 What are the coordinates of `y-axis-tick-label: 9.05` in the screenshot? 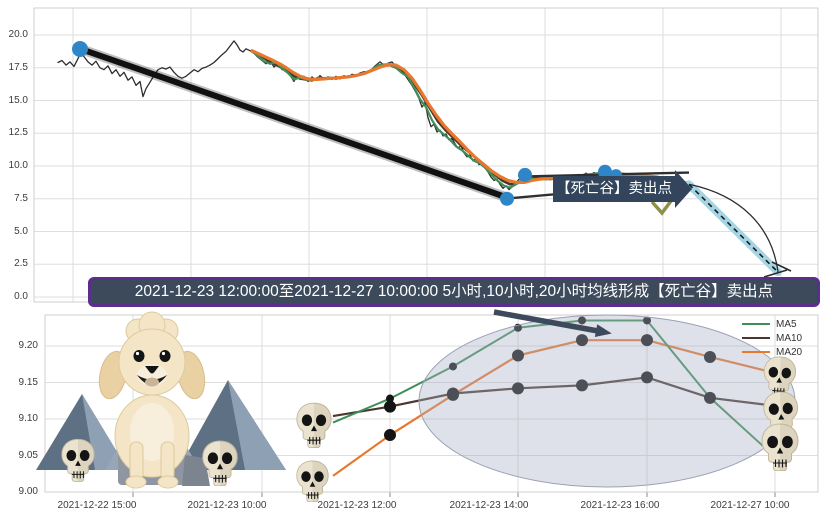 It's located at (28, 455).